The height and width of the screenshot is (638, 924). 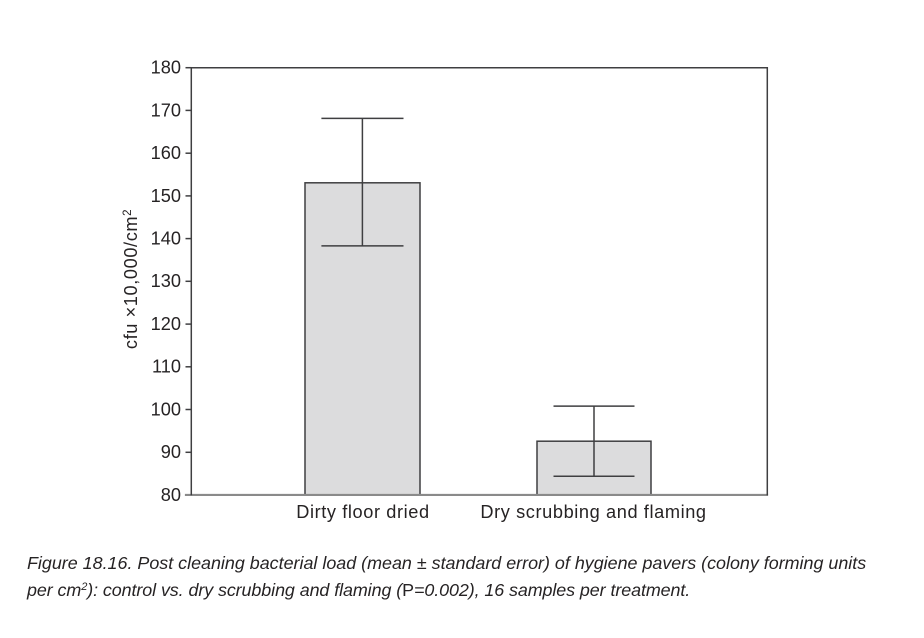 What do you see at coordinates (166, 367) in the screenshot?
I see `svg-text: 110` at bounding box center [166, 367].